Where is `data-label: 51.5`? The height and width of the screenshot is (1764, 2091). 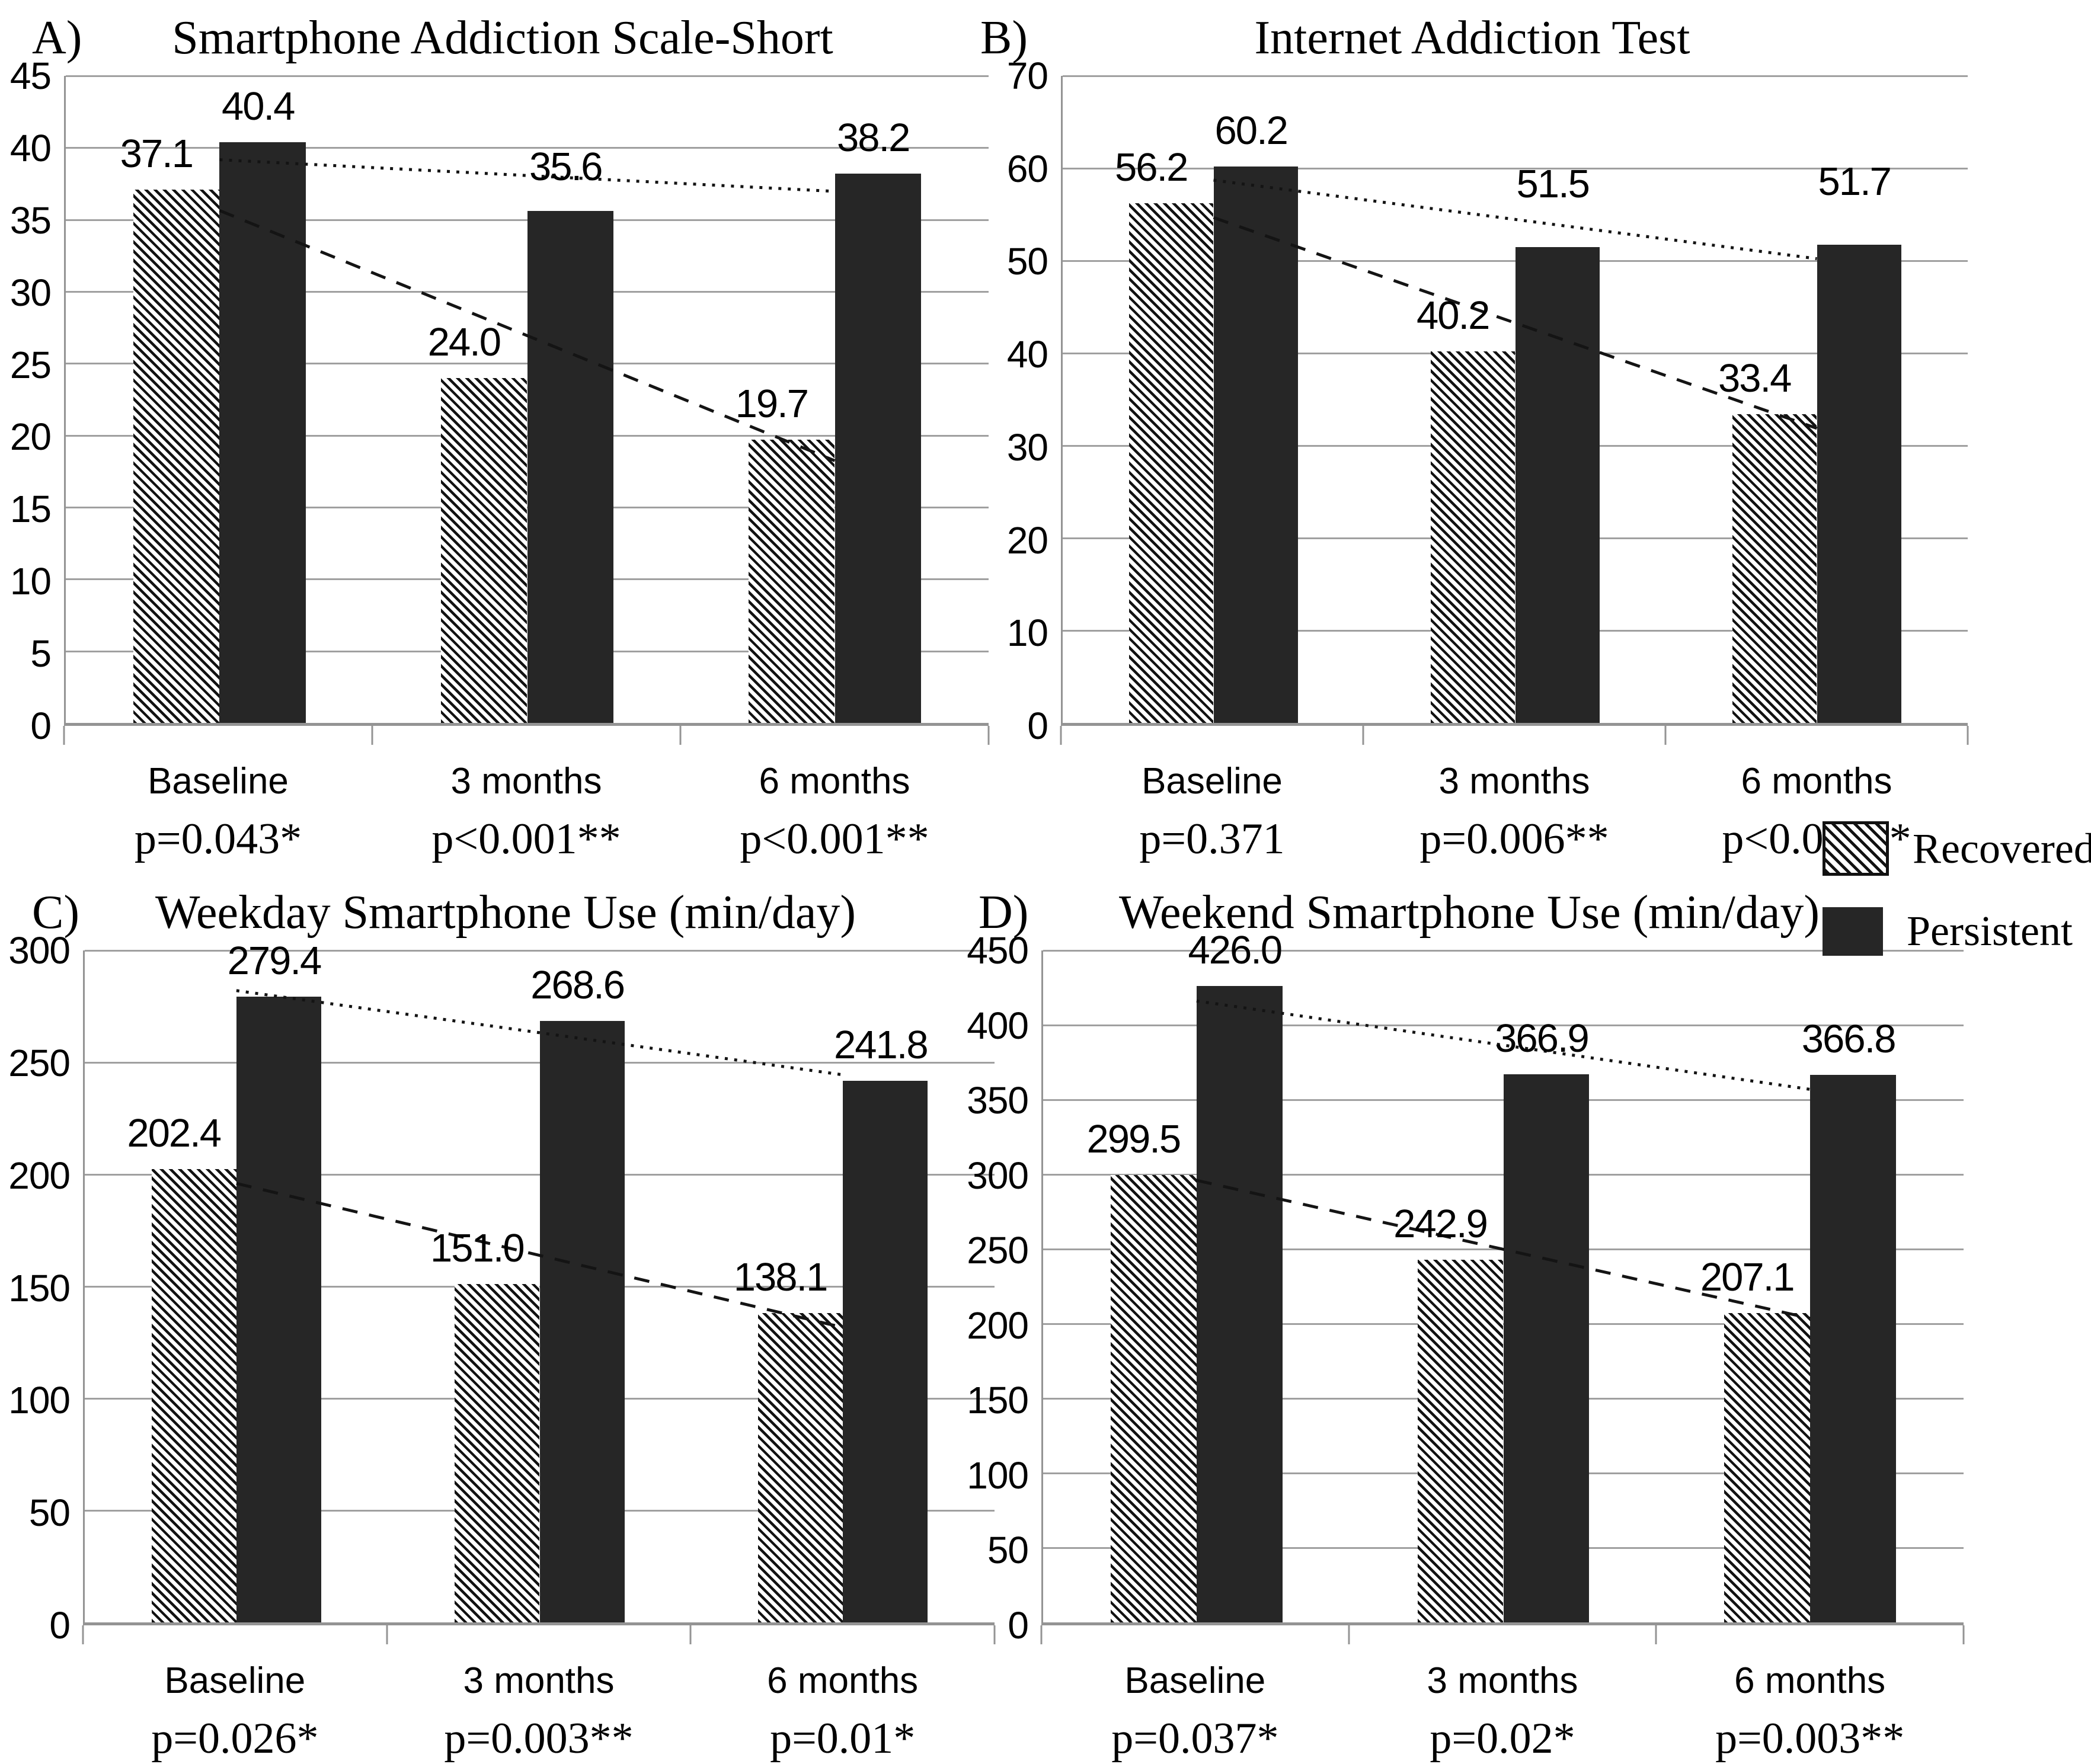
data-label: 51.5 is located at coordinates (1553, 183).